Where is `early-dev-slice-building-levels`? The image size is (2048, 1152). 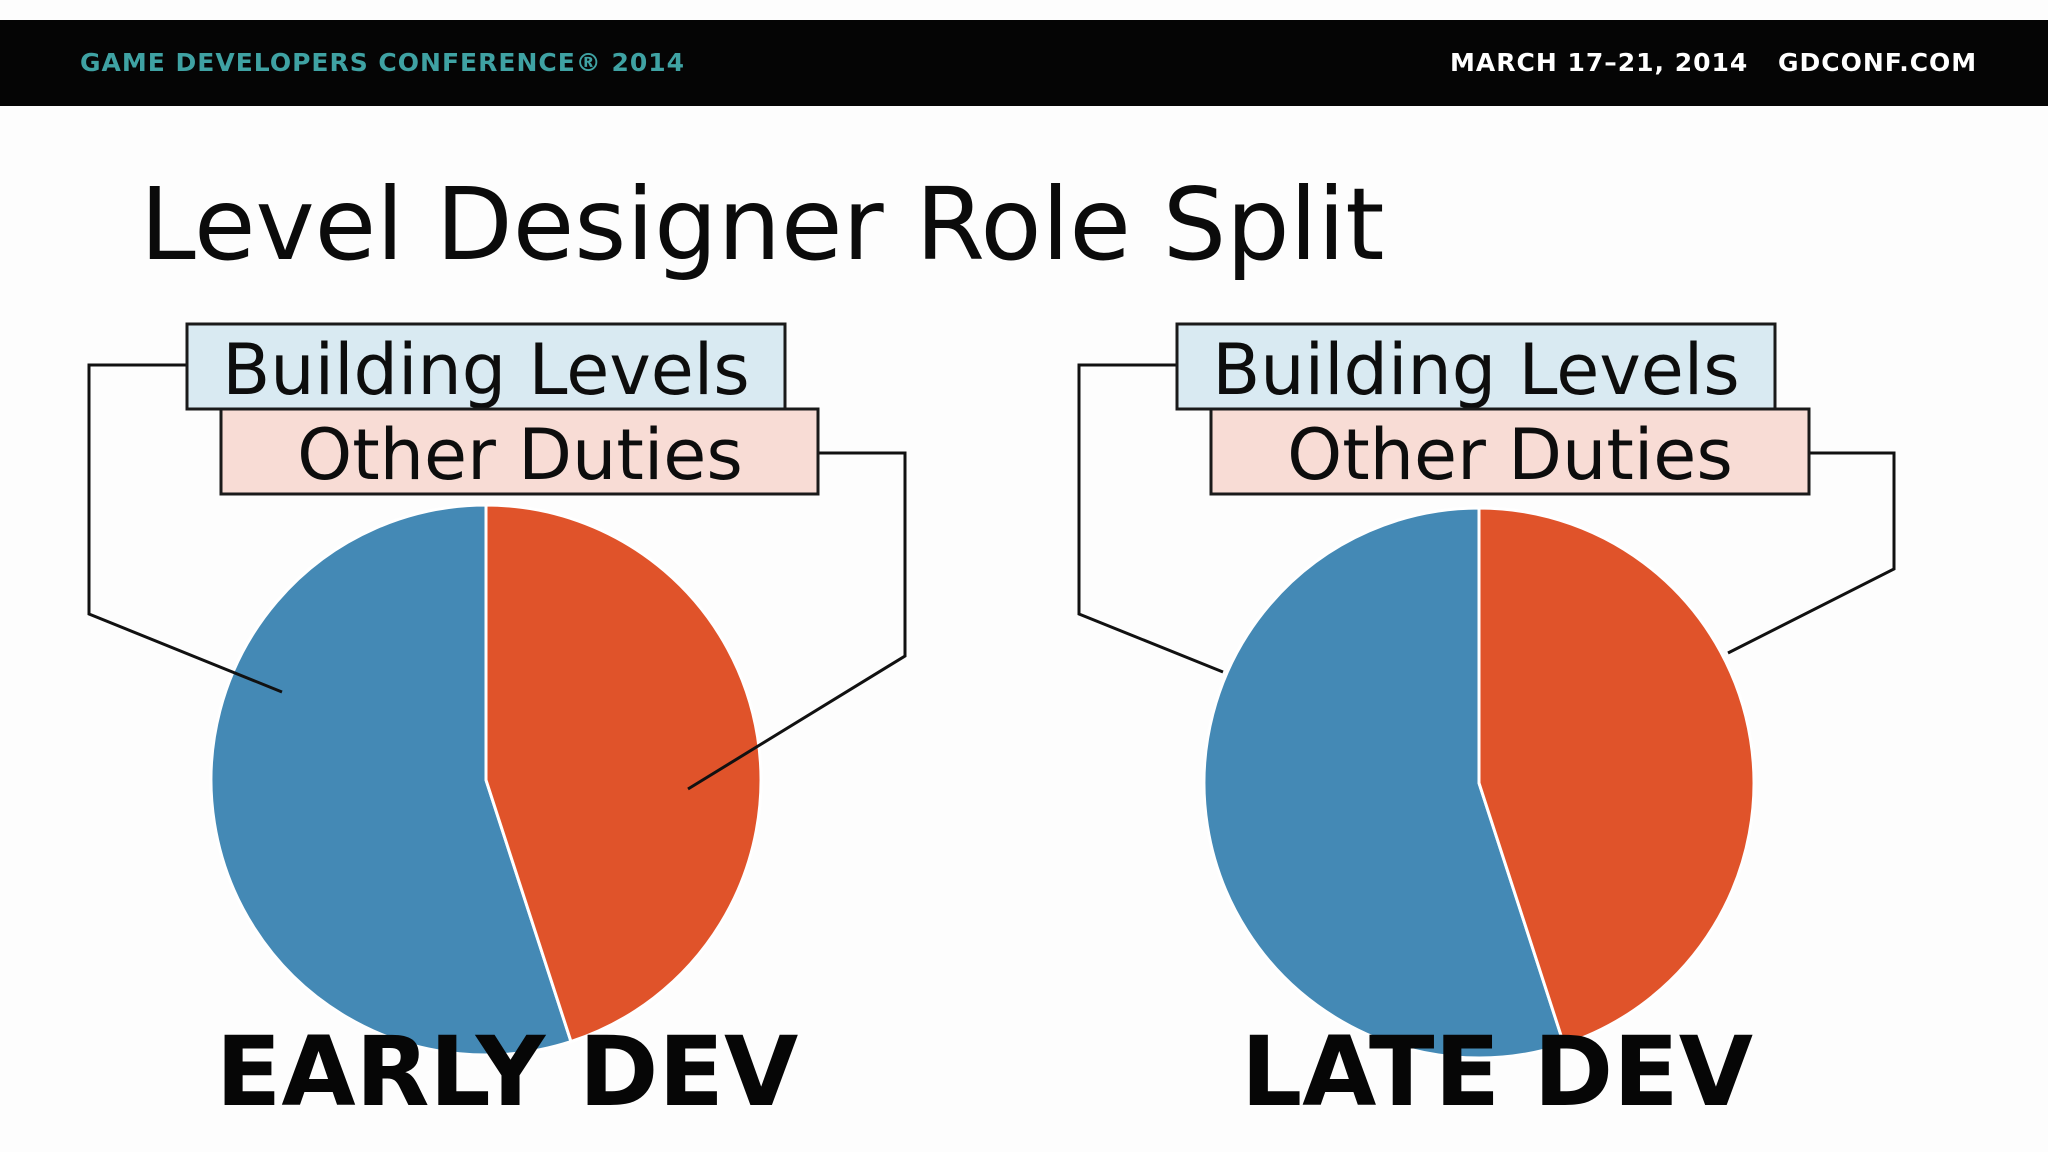 early-dev-slice-building-levels is located at coordinates (391, 780).